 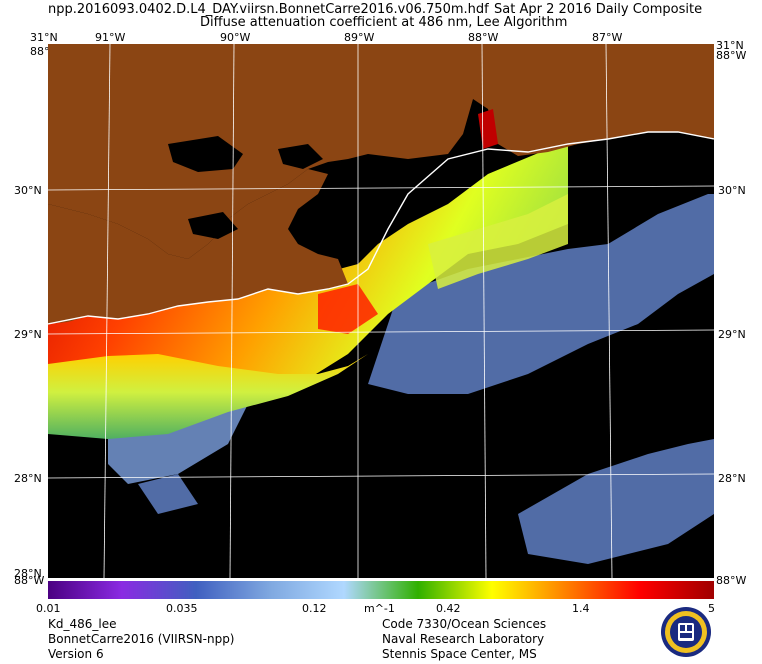 What do you see at coordinates (732, 478) in the screenshot?
I see `lat-label-28n-right: 28°N` at bounding box center [732, 478].